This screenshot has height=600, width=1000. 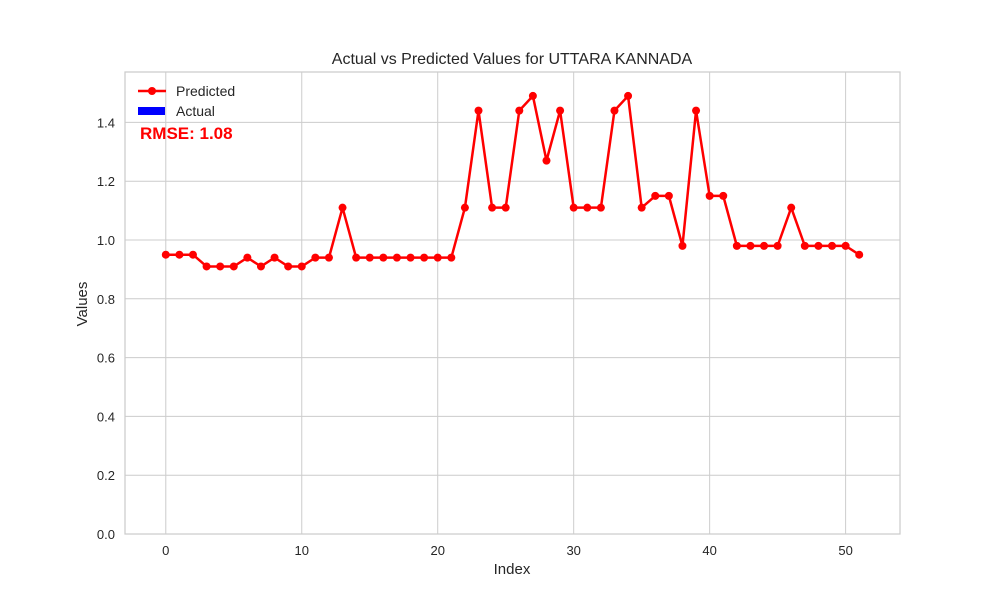 What do you see at coordinates (845, 550) in the screenshot?
I see `x-tick-label: 50` at bounding box center [845, 550].